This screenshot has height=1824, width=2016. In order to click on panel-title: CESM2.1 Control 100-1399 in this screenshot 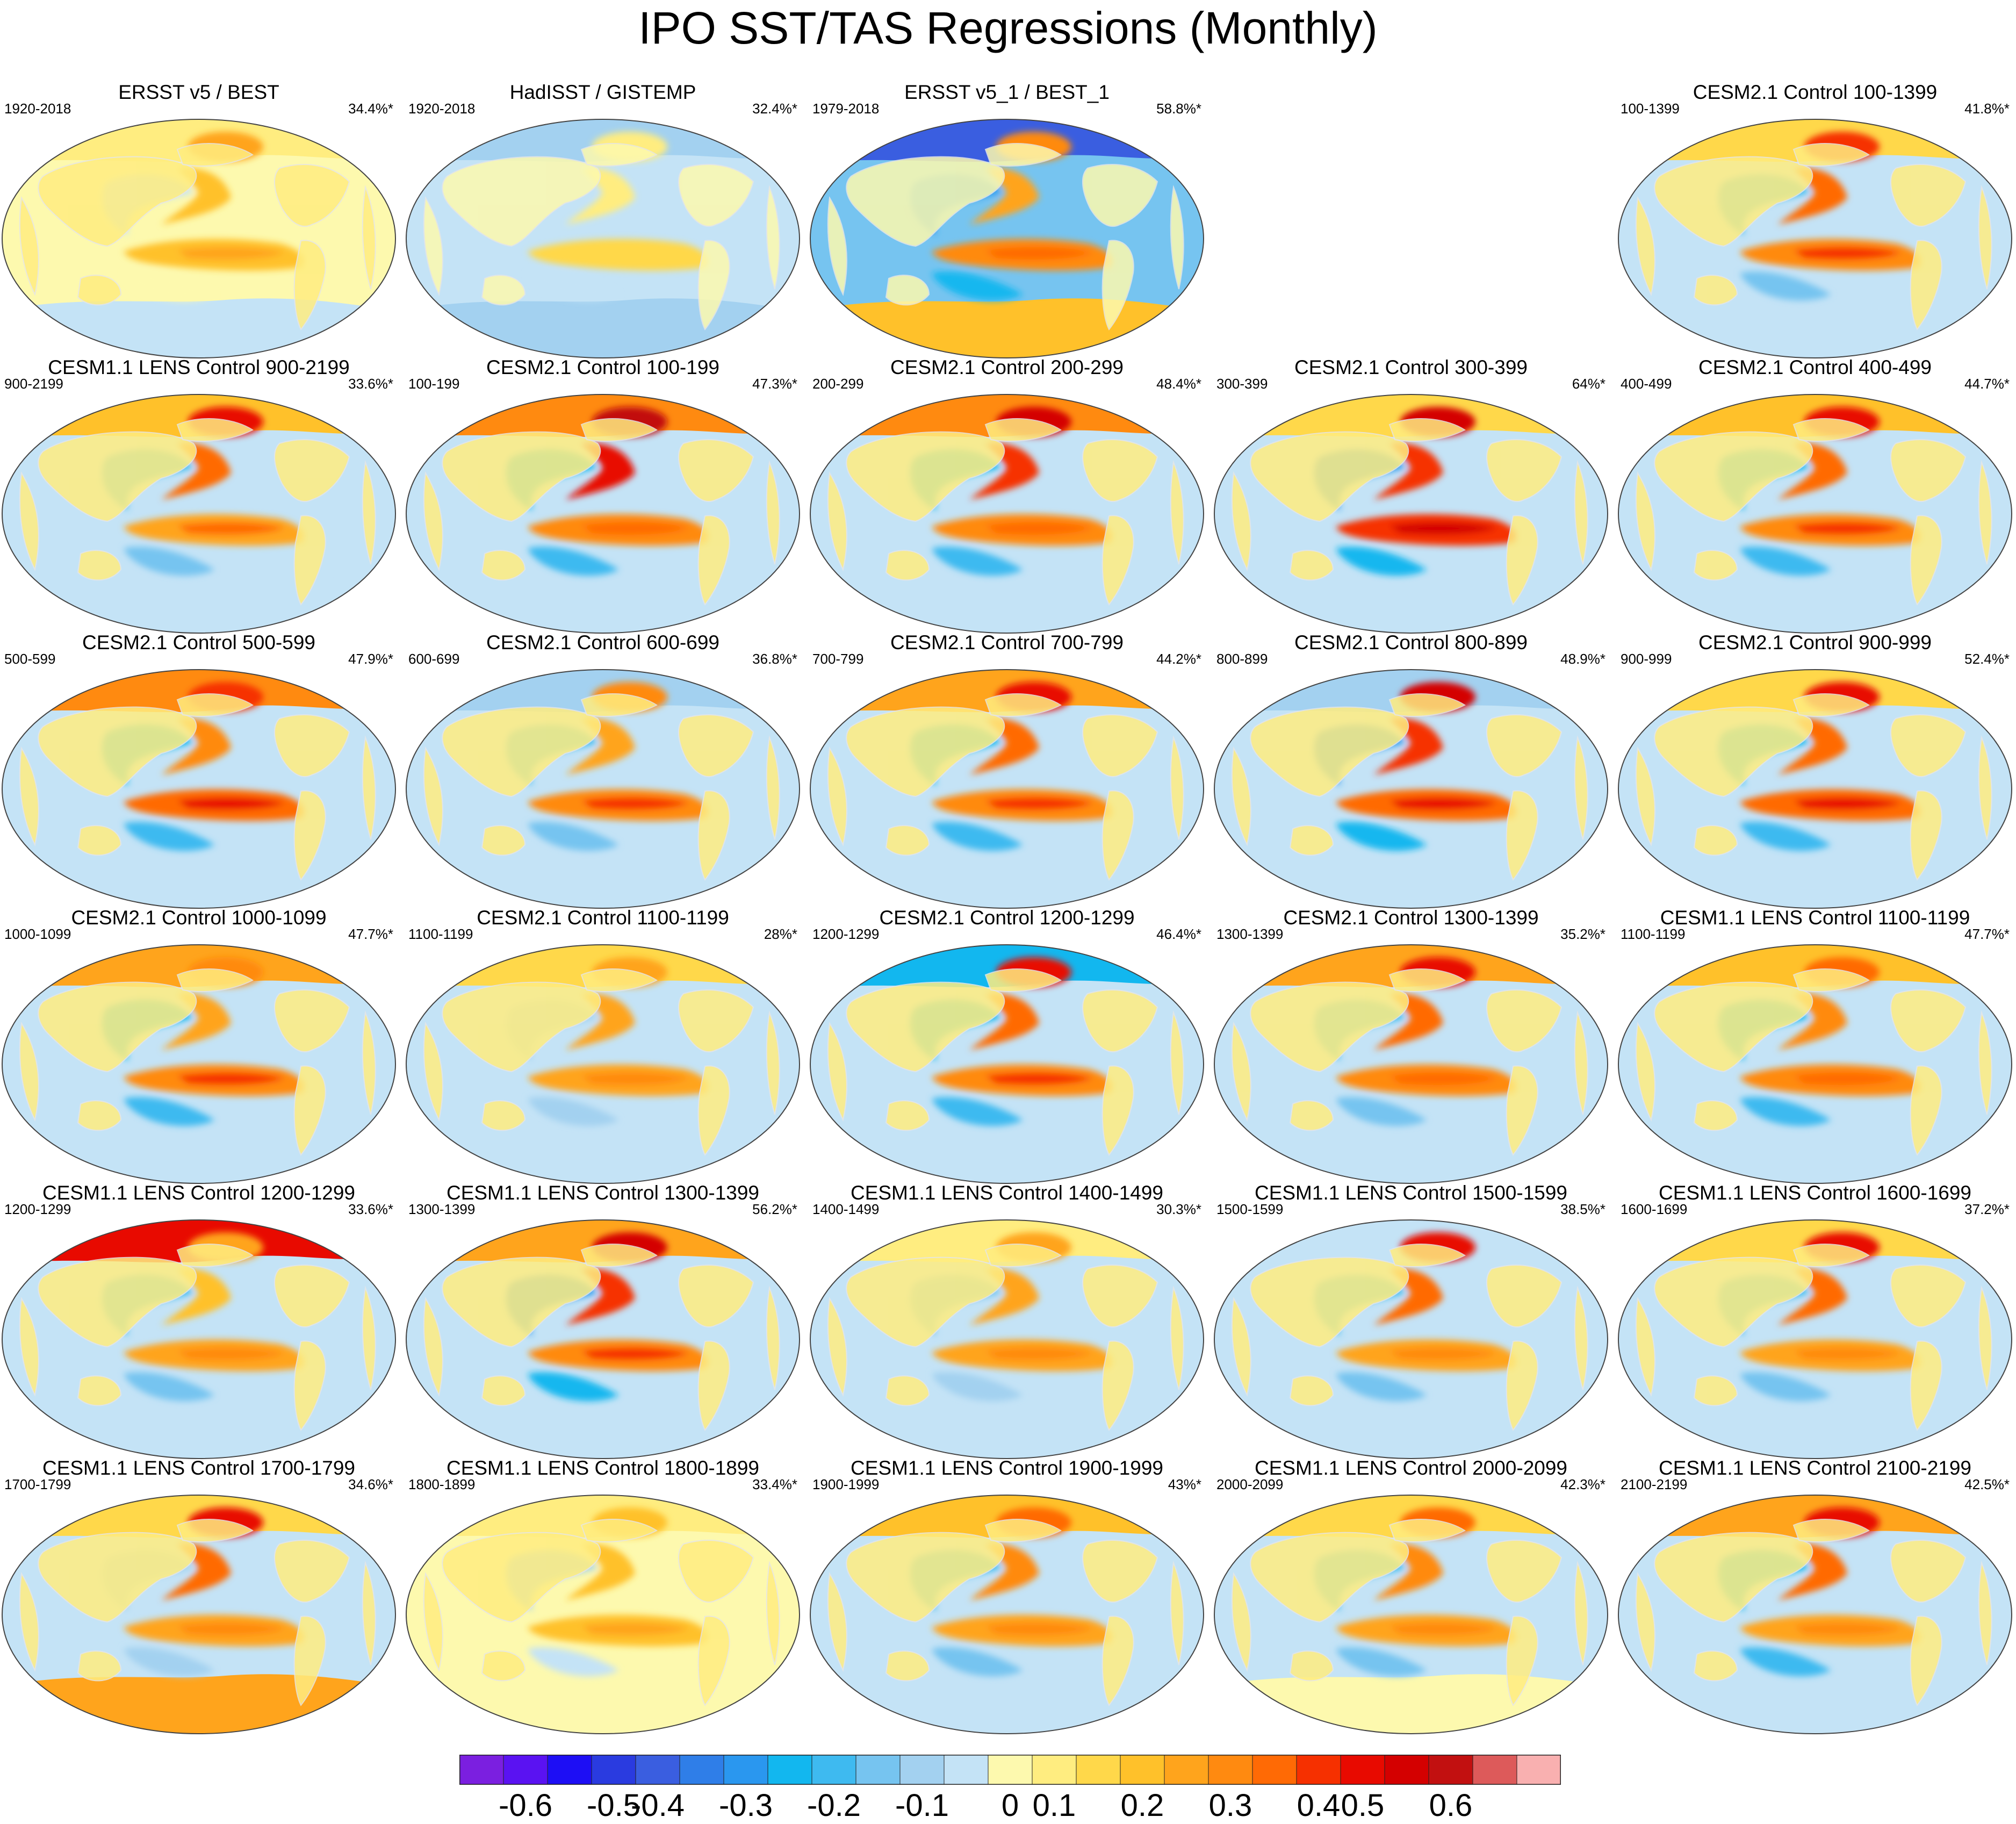, I will do `click(1815, 92)`.